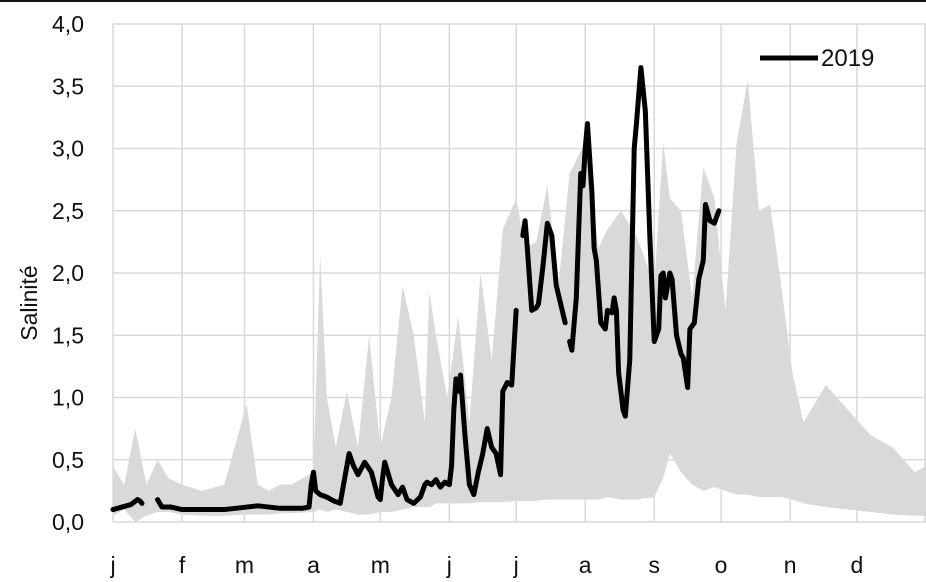  What do you see at coordinates (817, 58) in the screenshot?
I see `legend: 2019` at bounding box center [817, 58].